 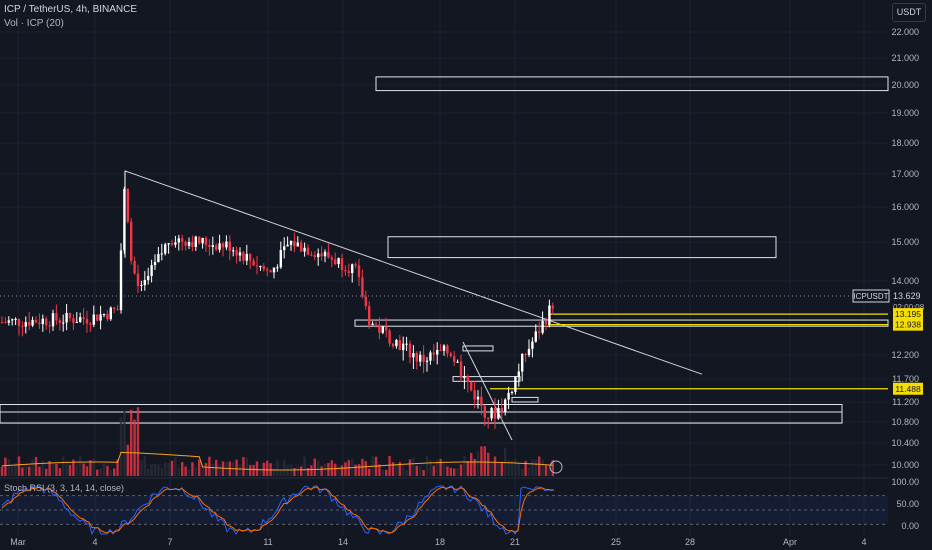 I want to click on price-axis-label: 21.000, so click(x=905, y=58).